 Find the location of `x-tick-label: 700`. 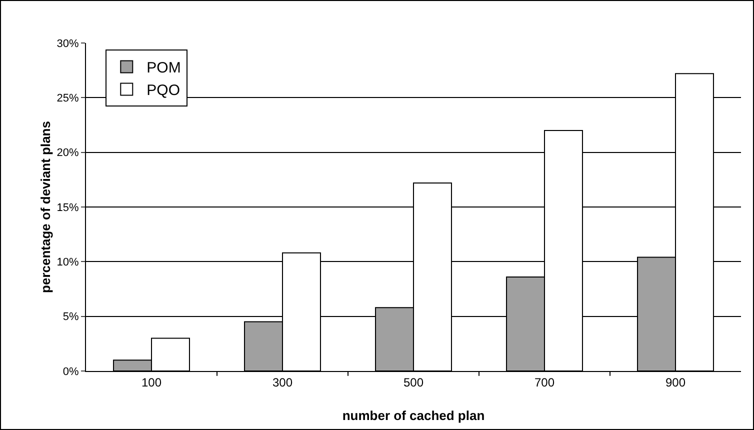

x-tick-label: 700 is located at coordinates (544, 382).